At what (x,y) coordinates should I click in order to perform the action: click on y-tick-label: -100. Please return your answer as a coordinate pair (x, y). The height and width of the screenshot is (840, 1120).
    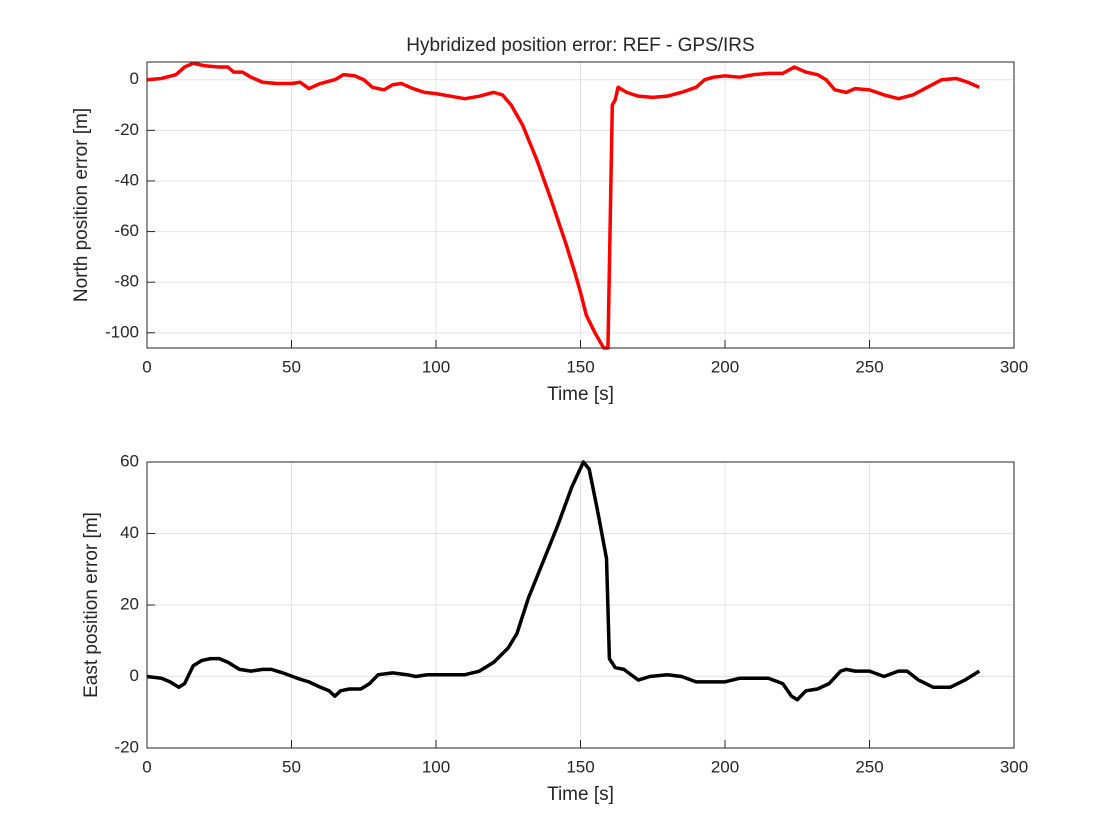
    Looking at the image, I should click on (122, 331).